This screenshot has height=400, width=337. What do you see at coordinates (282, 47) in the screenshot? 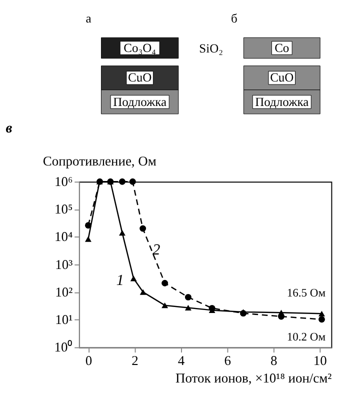
I see `text: Co` at bounding box center [282, 47].